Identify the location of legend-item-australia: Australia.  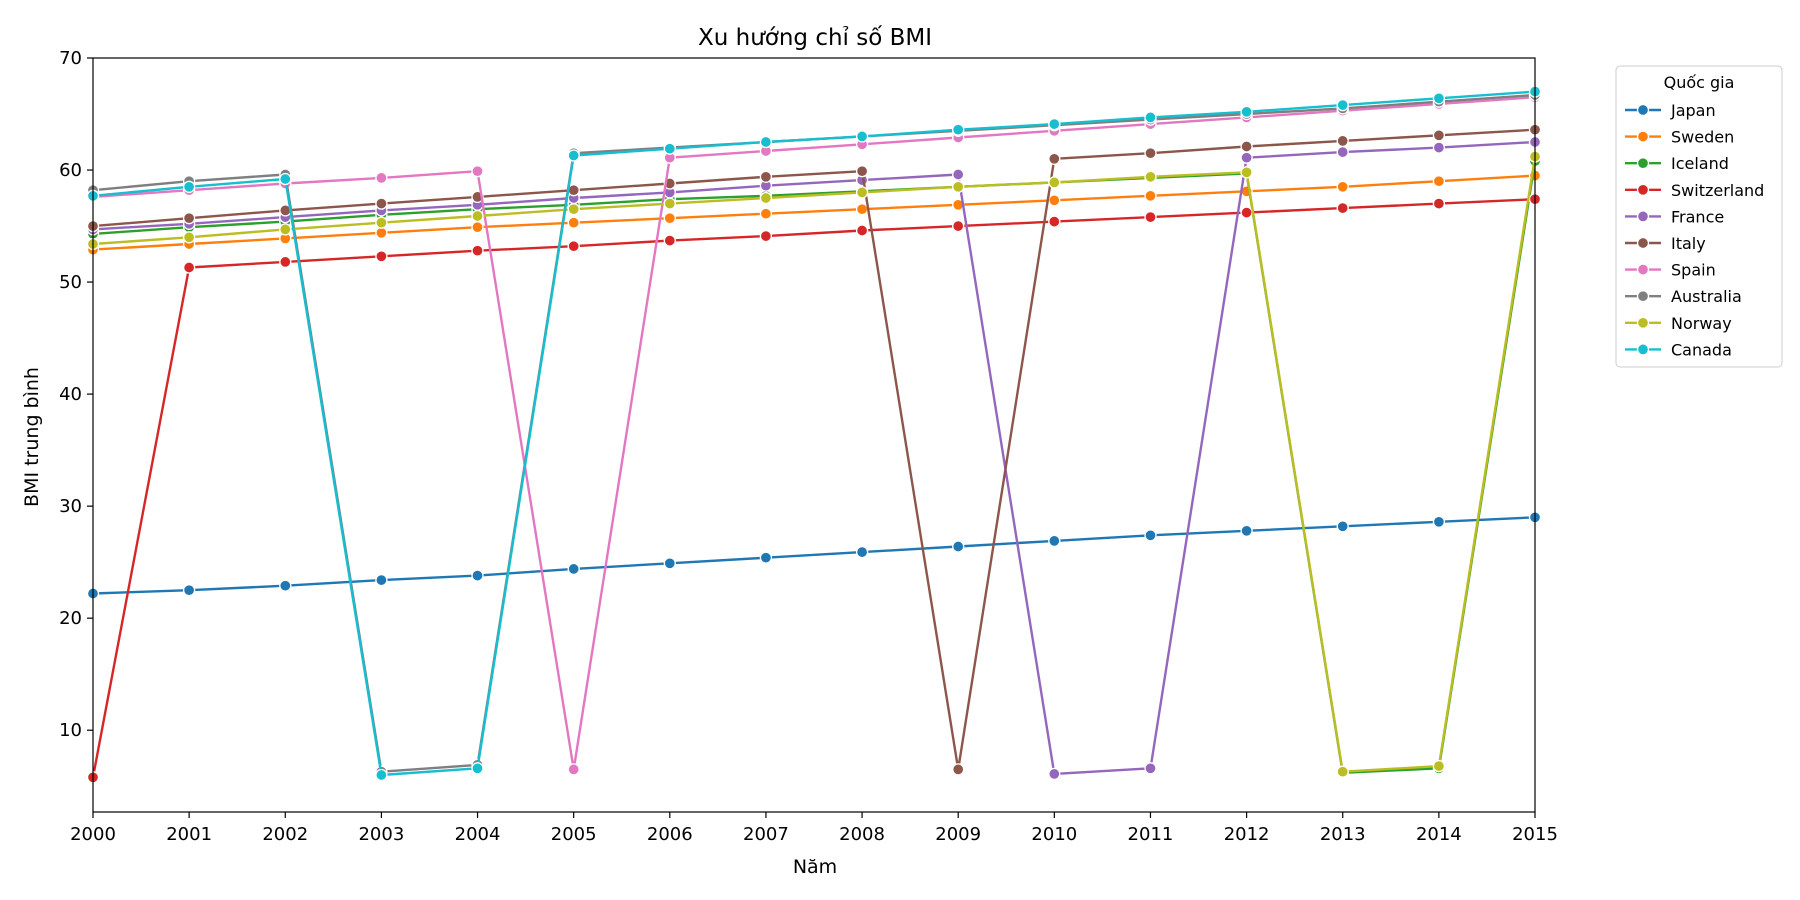
(1683, 296).